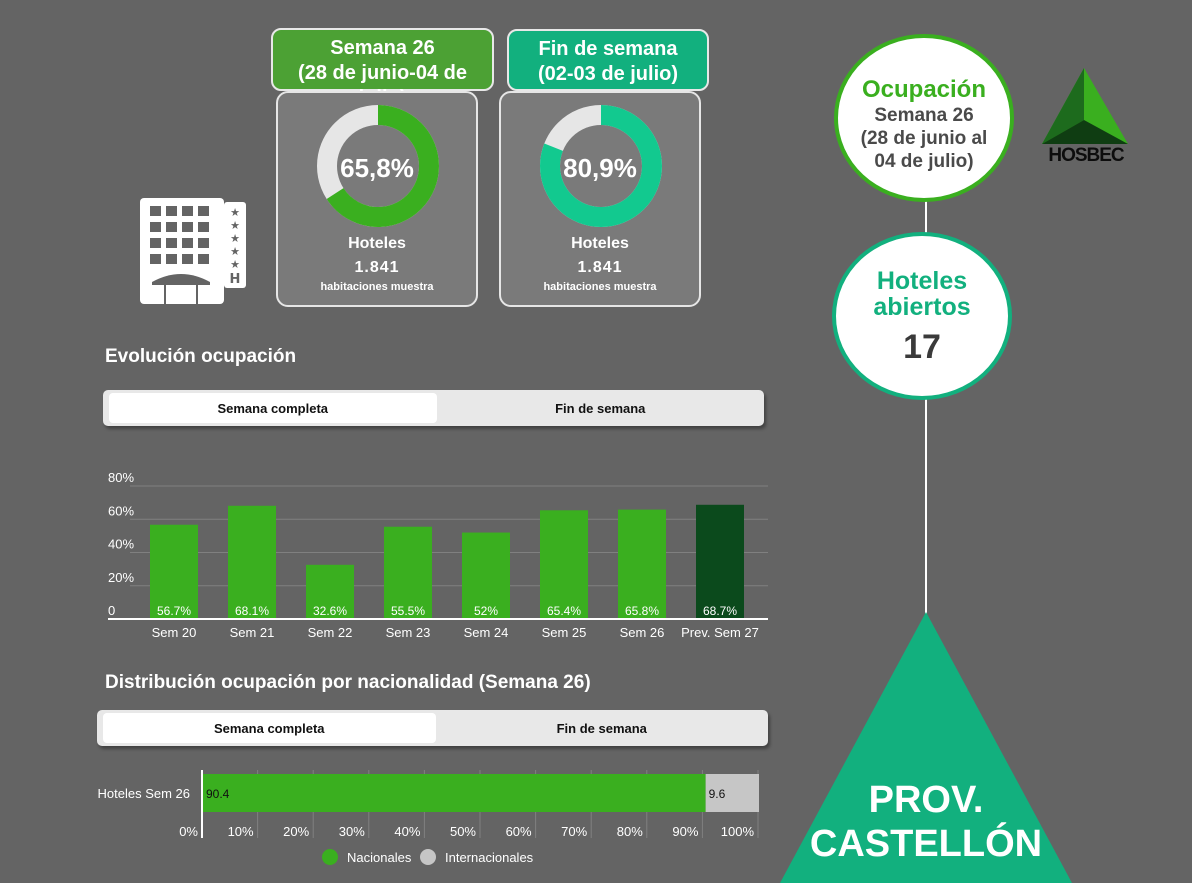 The height and width of the screenshot is (883, 1192). What do you see at coordinates (608, 74) in the screenshot?
I see `weekend-dates: (02-03 de julio)` at bounding box center [608, 74].